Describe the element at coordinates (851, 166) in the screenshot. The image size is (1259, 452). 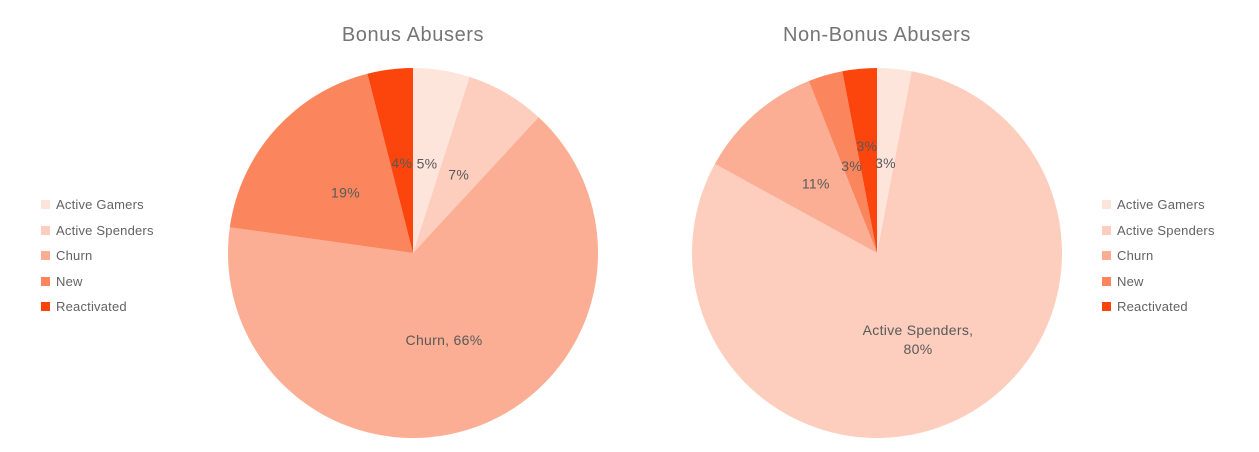
I see `data-label-new: 3%` at that location.